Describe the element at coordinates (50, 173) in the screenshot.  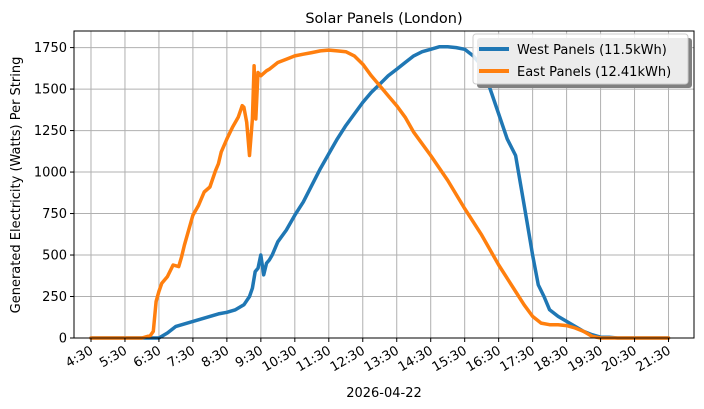
I see `y-tick-label: 1000` at that location.